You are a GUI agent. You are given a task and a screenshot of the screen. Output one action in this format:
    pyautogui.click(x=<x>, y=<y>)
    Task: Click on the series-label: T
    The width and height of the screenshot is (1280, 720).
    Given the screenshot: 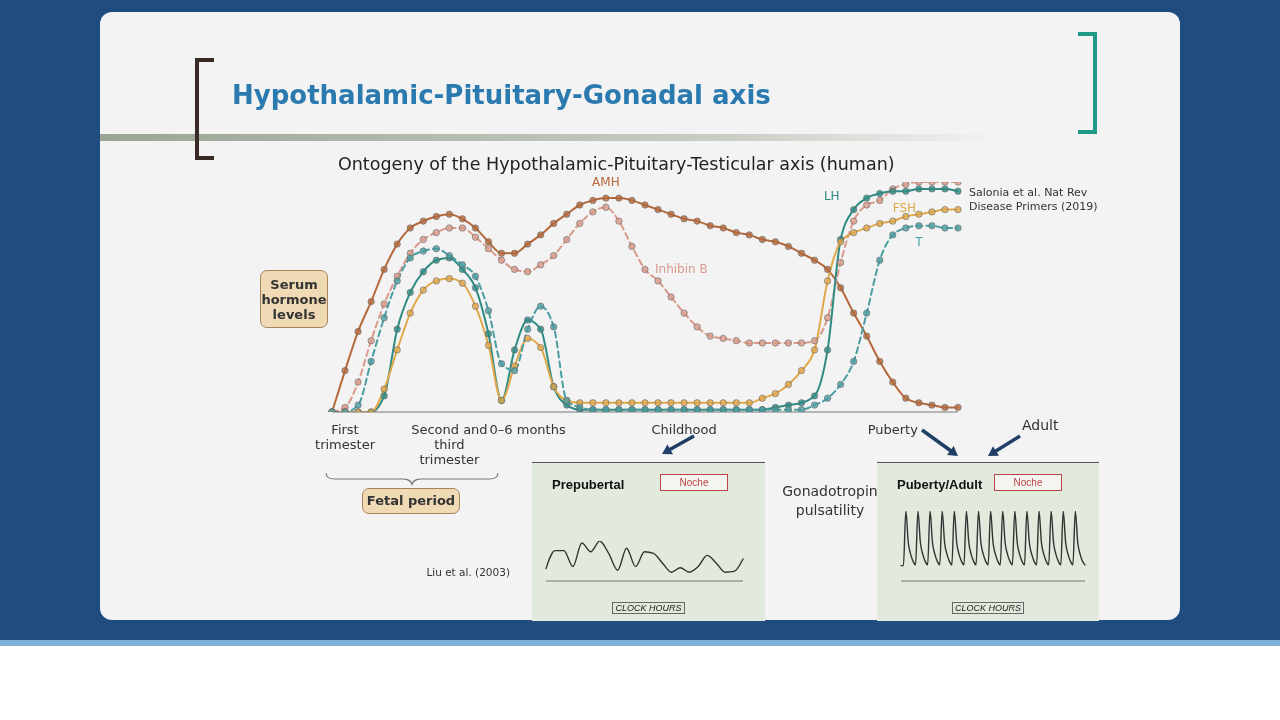 What is the action you would take?
    pyautogui.click(x=919, y=241)
    